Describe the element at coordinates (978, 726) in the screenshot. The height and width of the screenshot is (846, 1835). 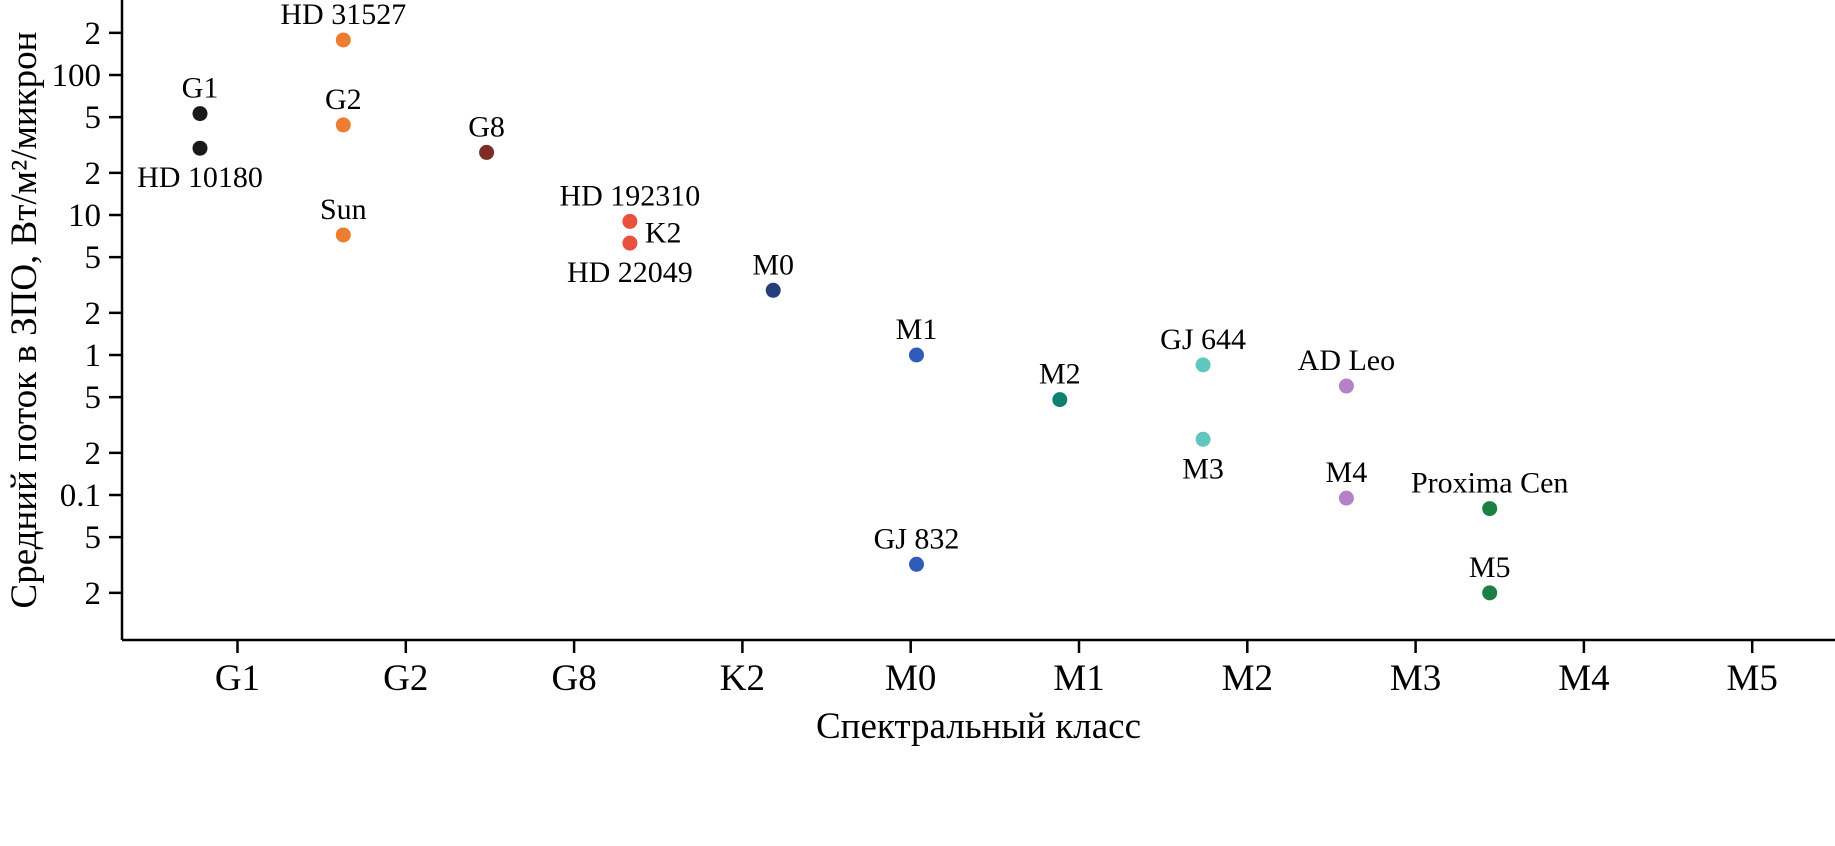
I see `x-axis-title: Спектральный класс` at that location.